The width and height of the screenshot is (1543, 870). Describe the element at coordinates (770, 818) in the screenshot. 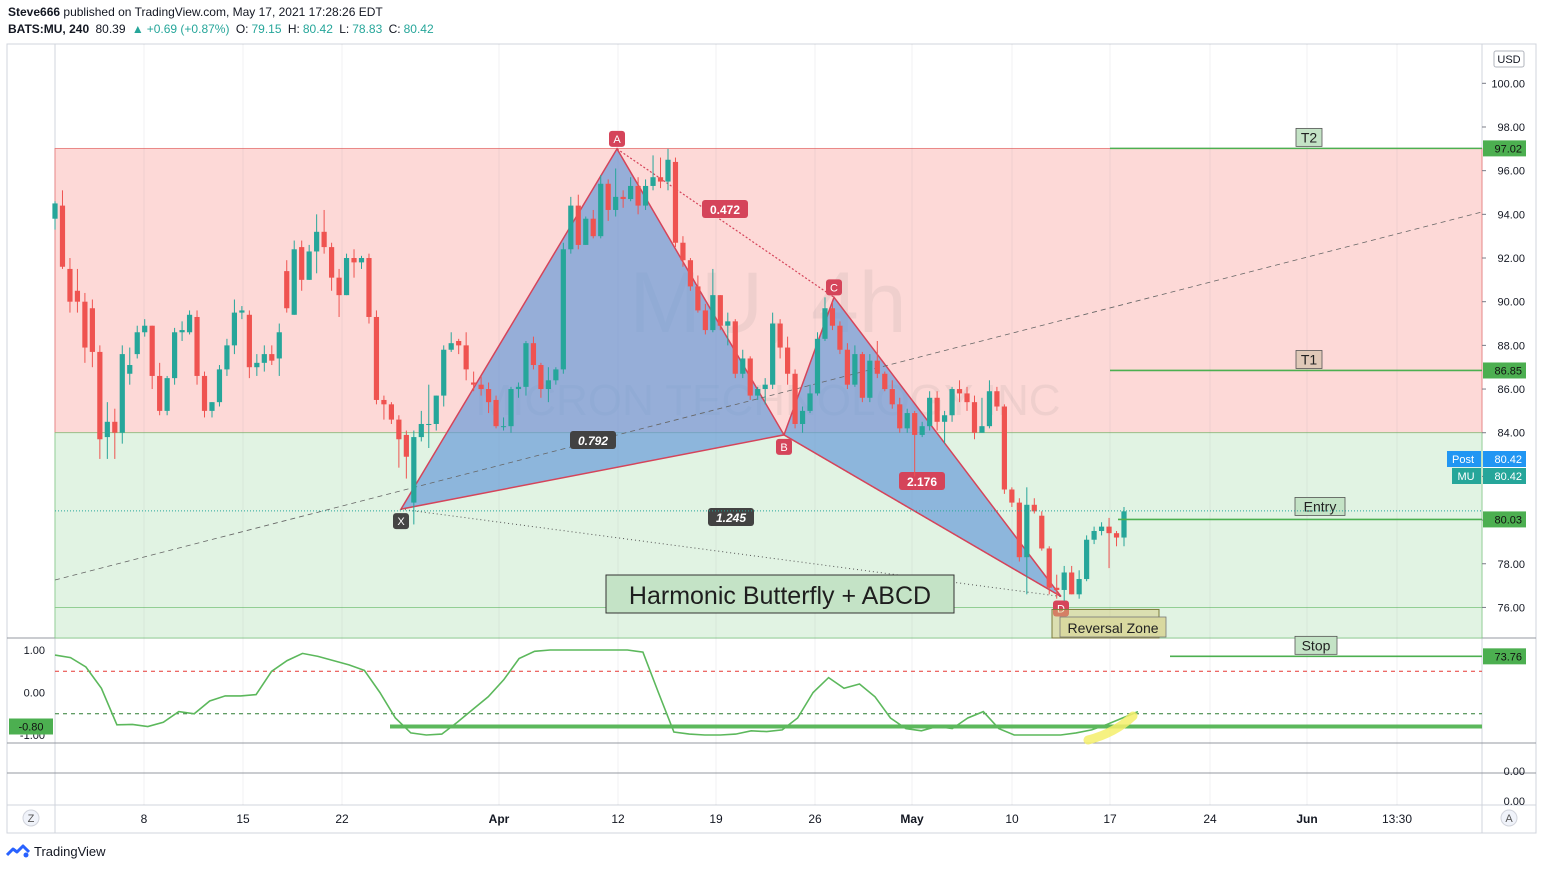

I see `time-axis: 8 15 22 Apr 12 19 26 May 10 17 24 Jun 13:30 Z A` at that location.